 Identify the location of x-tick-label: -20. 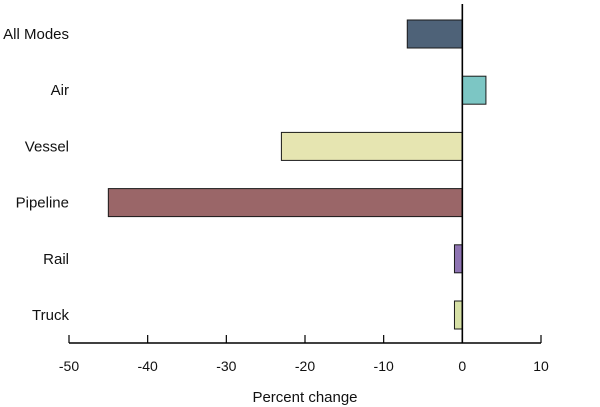
(305, 366).